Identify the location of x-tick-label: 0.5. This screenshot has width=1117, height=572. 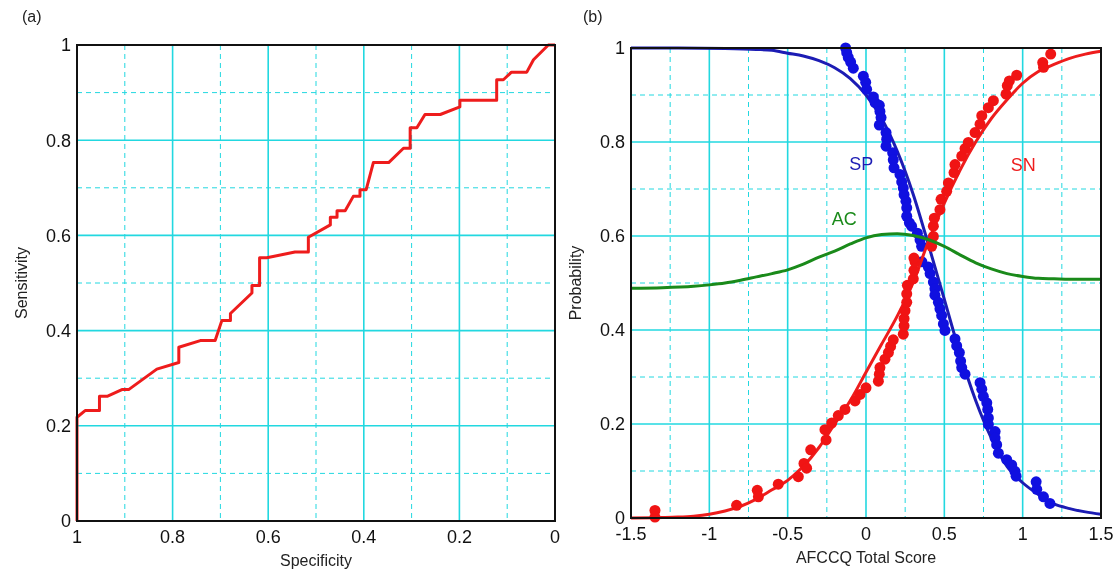
(944, 534).